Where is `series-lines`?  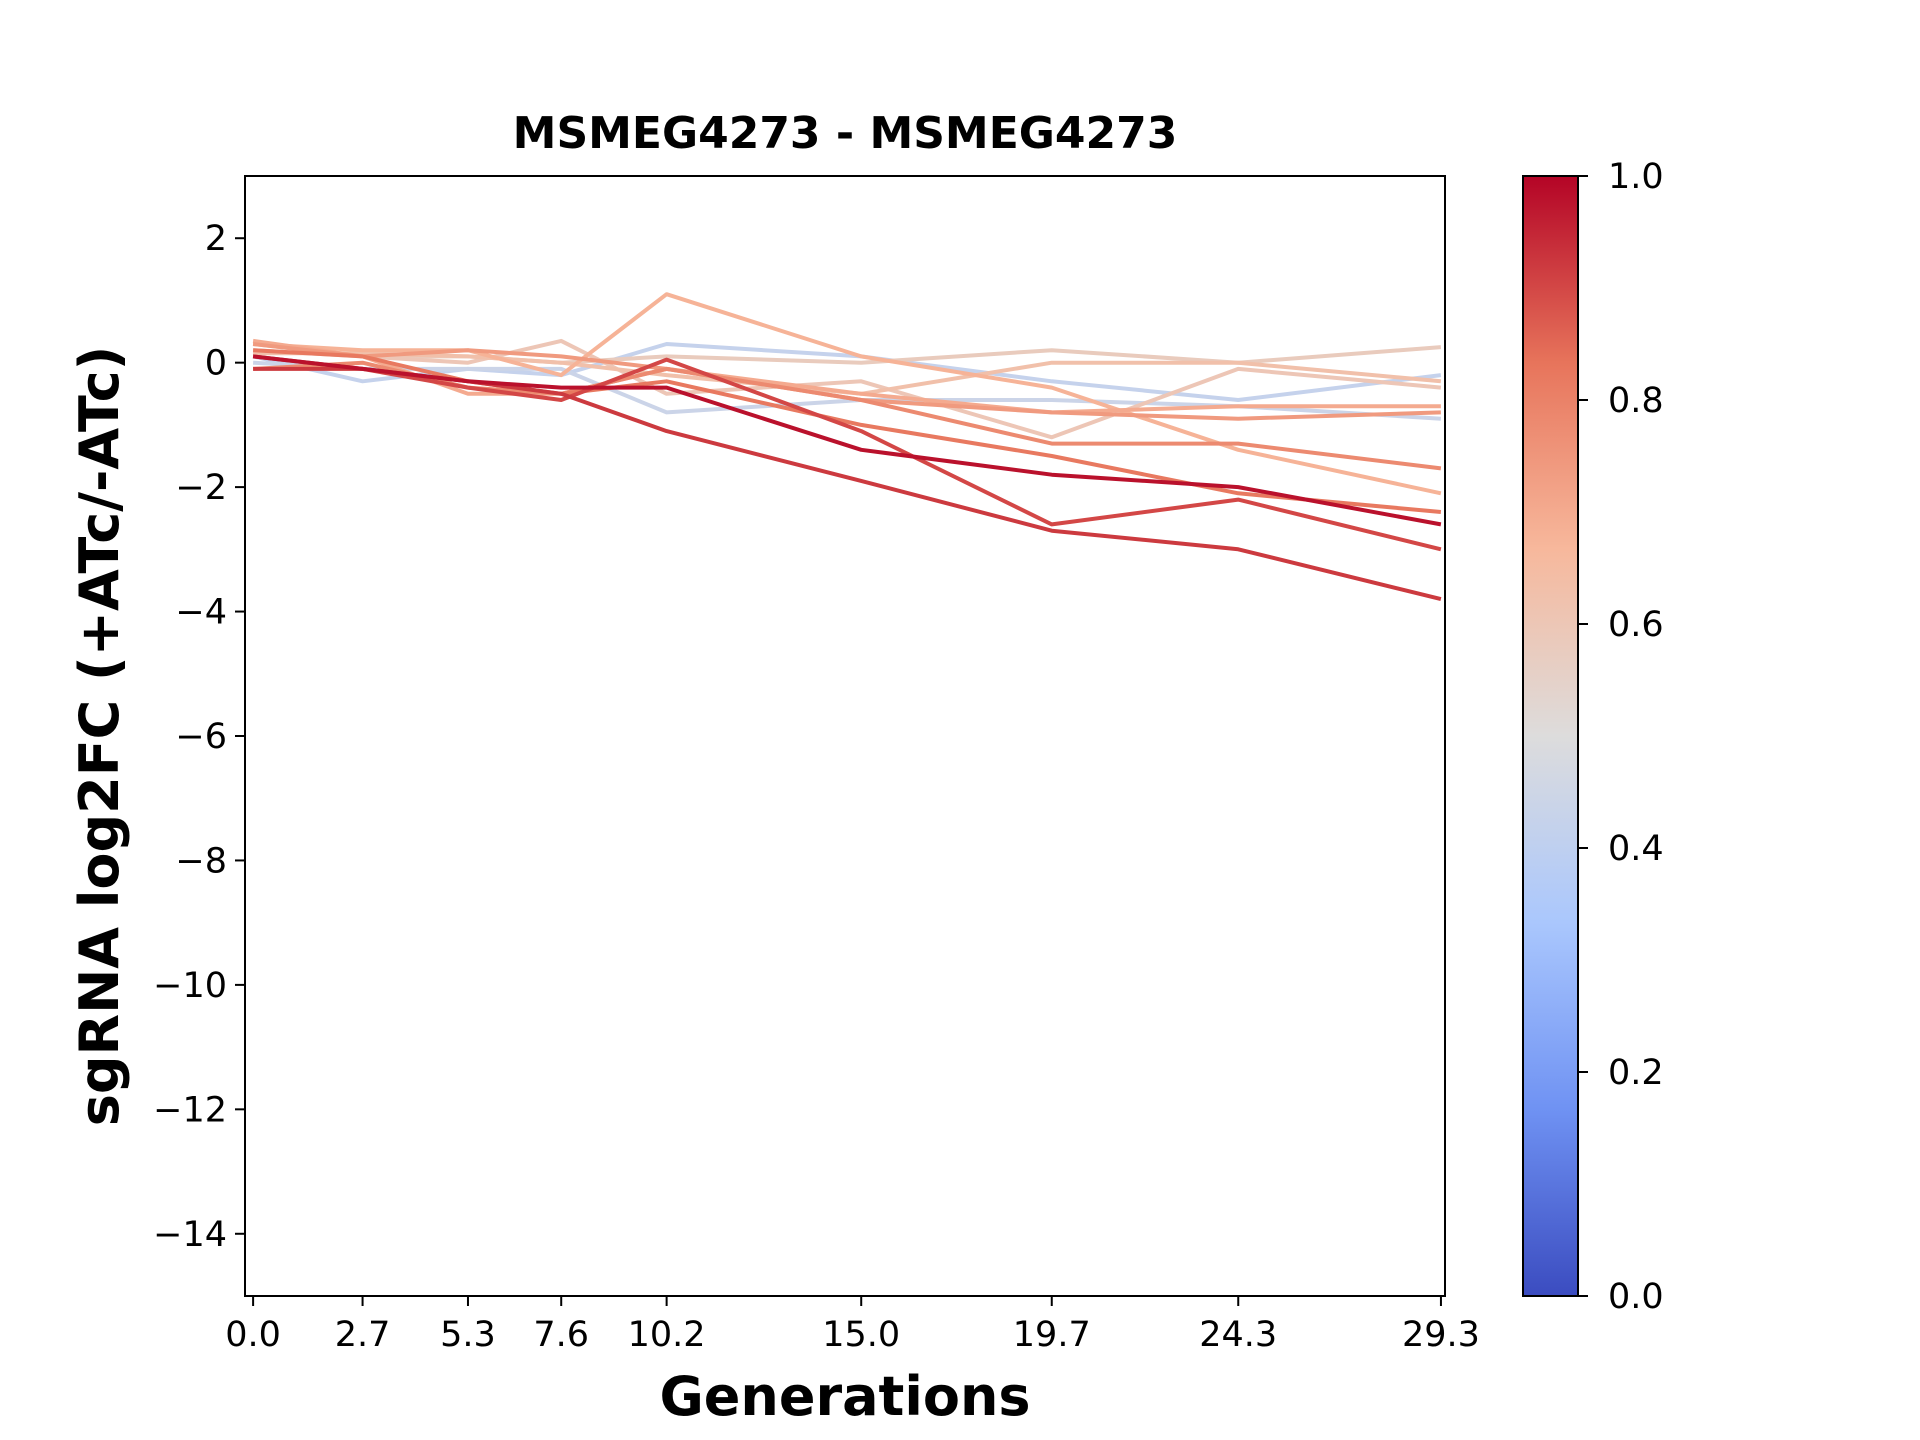 series-lines is located at coordinates (847, 447).